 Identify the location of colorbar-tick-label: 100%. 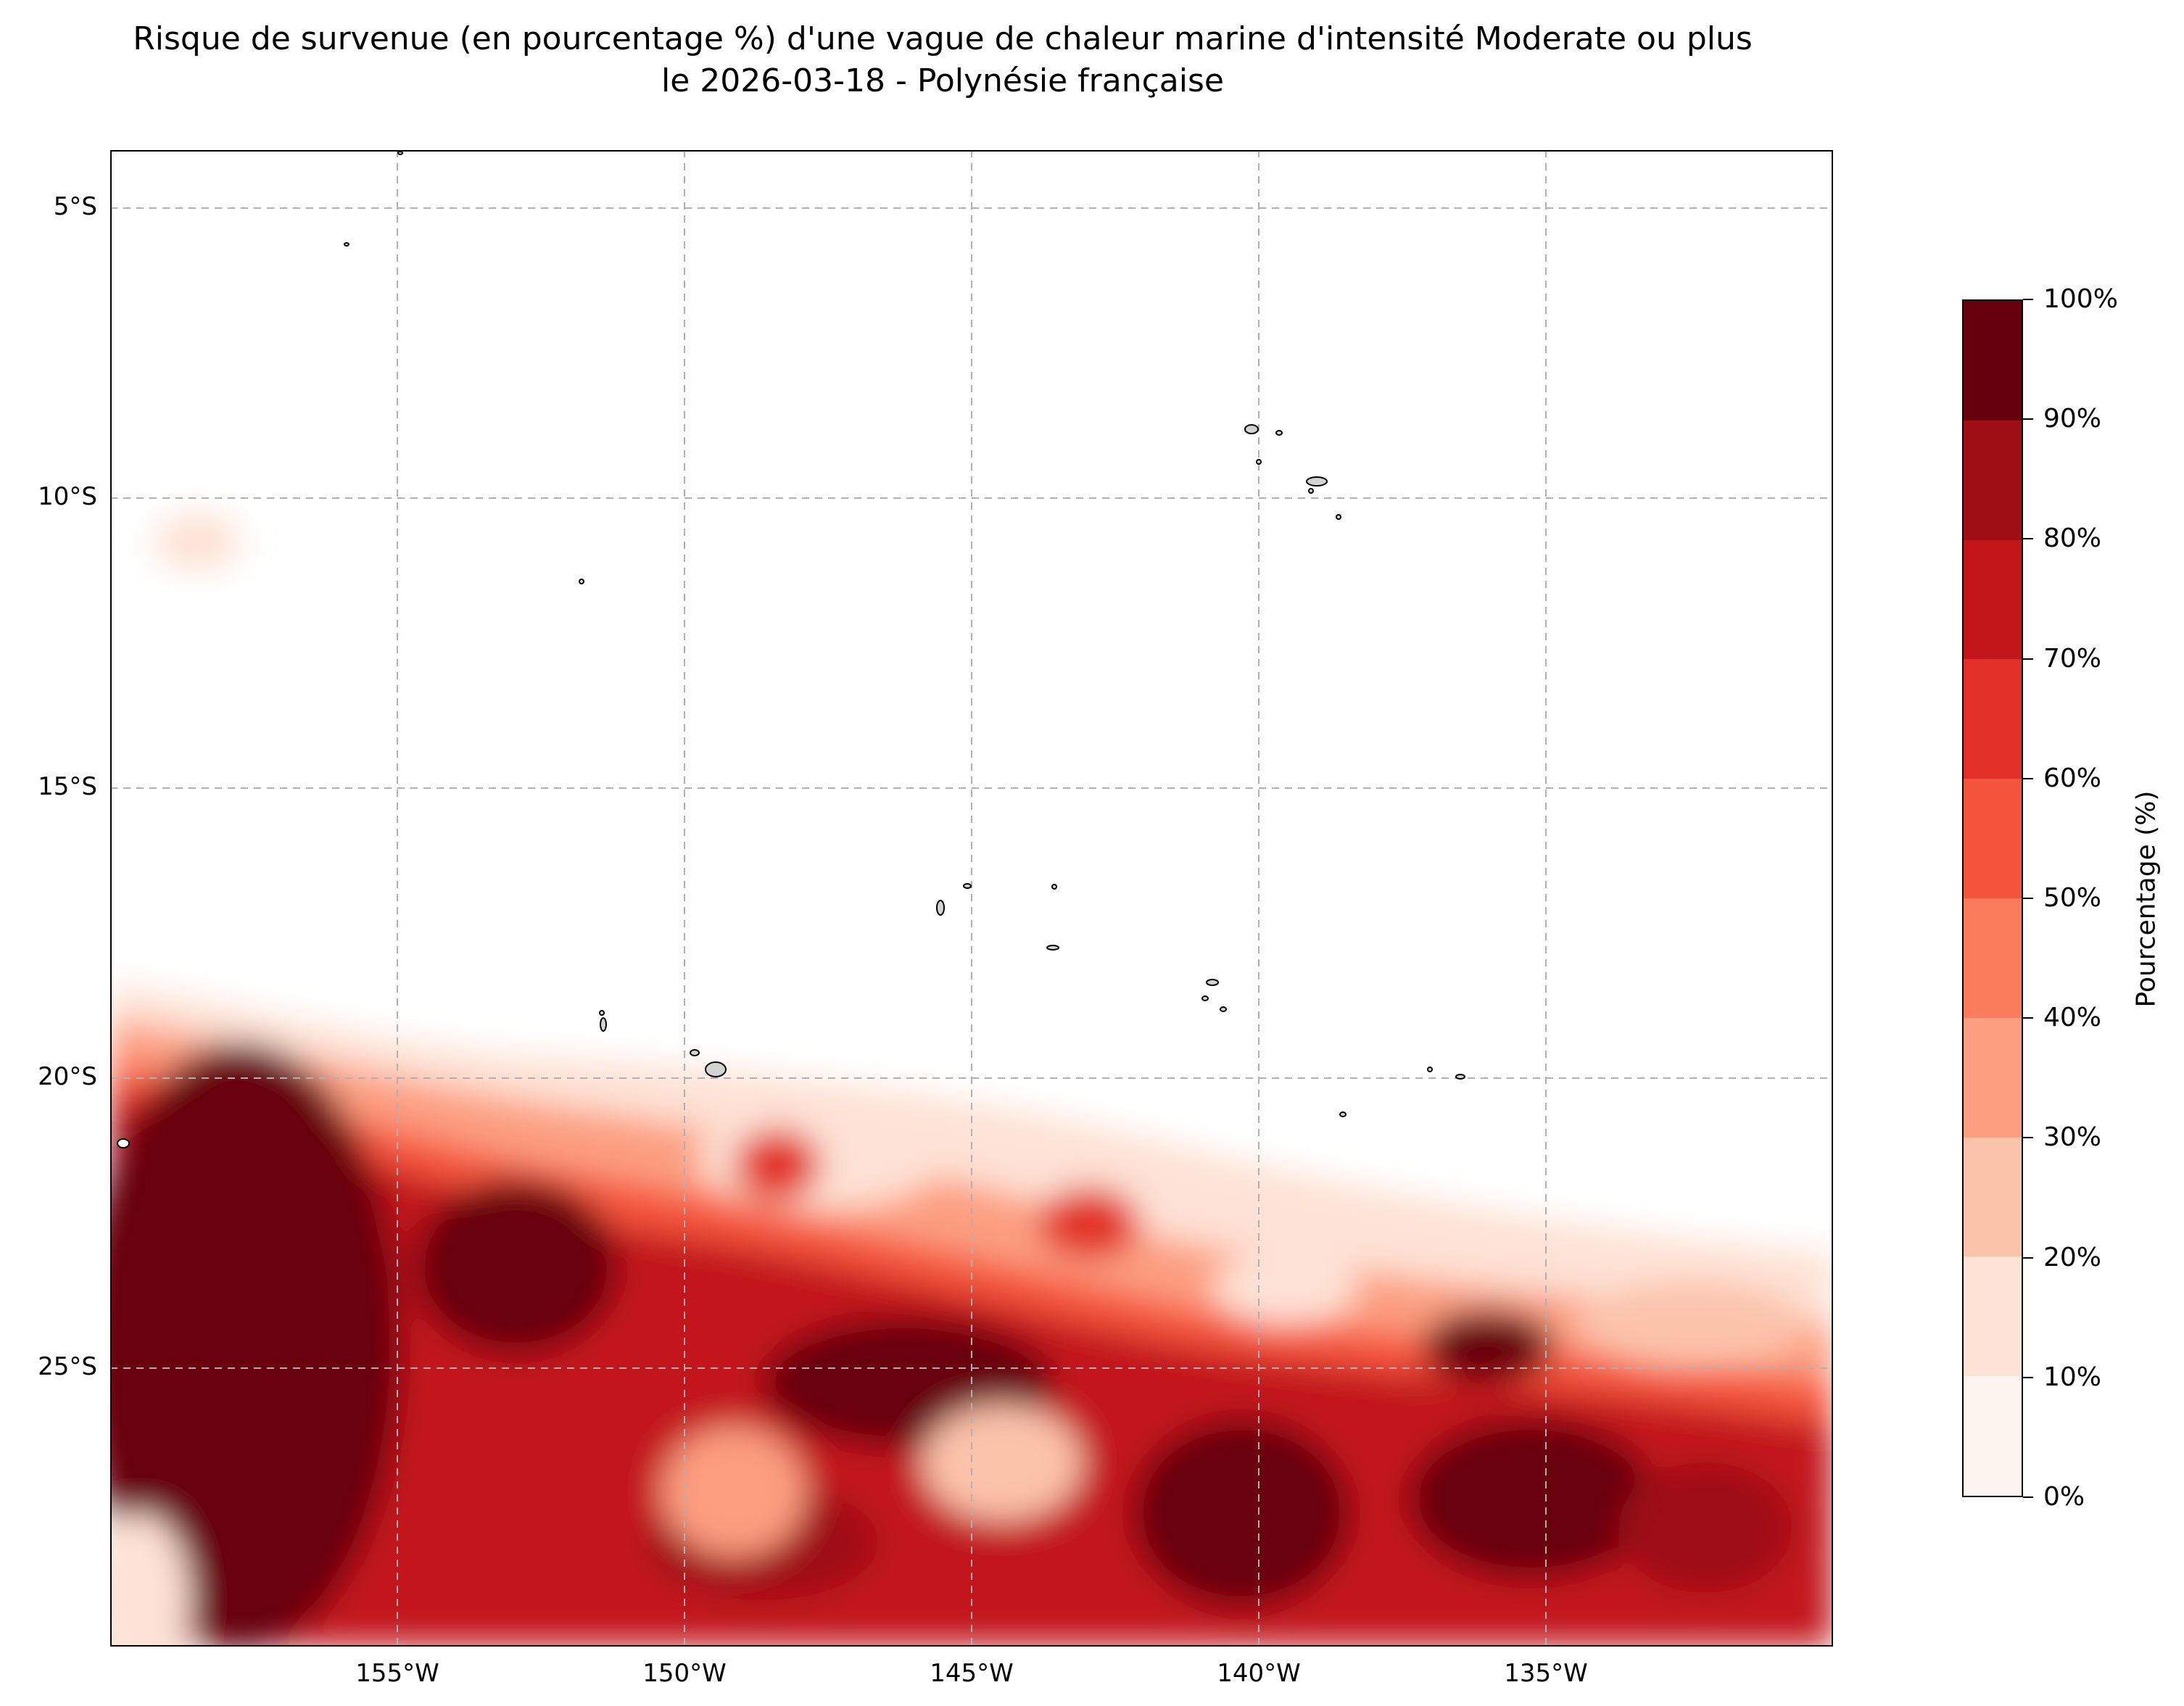
(2080, 299).